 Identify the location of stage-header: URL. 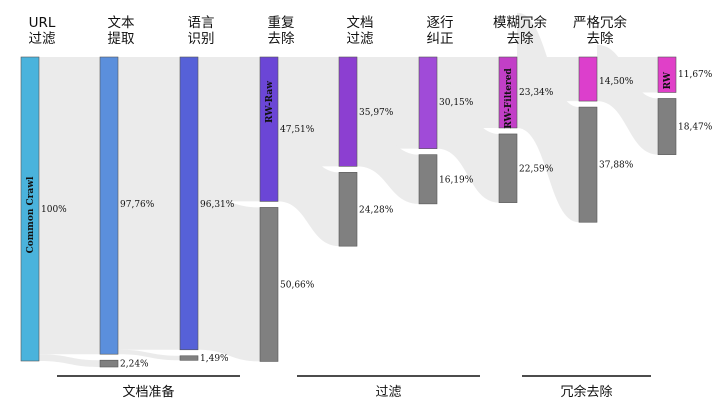
(42, 23).